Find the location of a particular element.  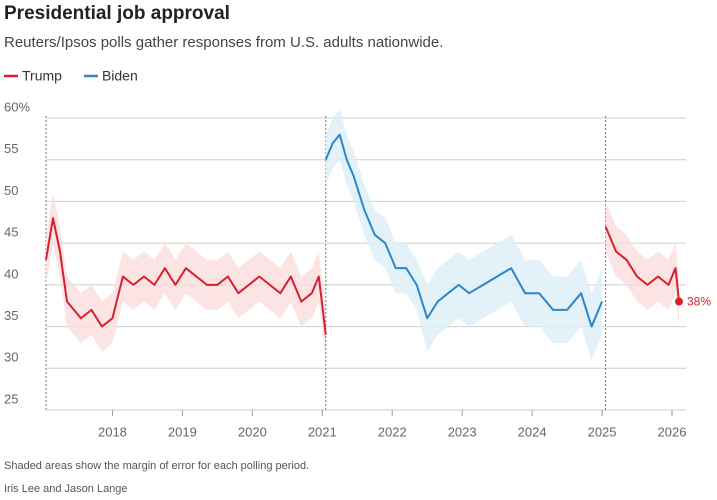

end-point is located at coordinates (679, 301).